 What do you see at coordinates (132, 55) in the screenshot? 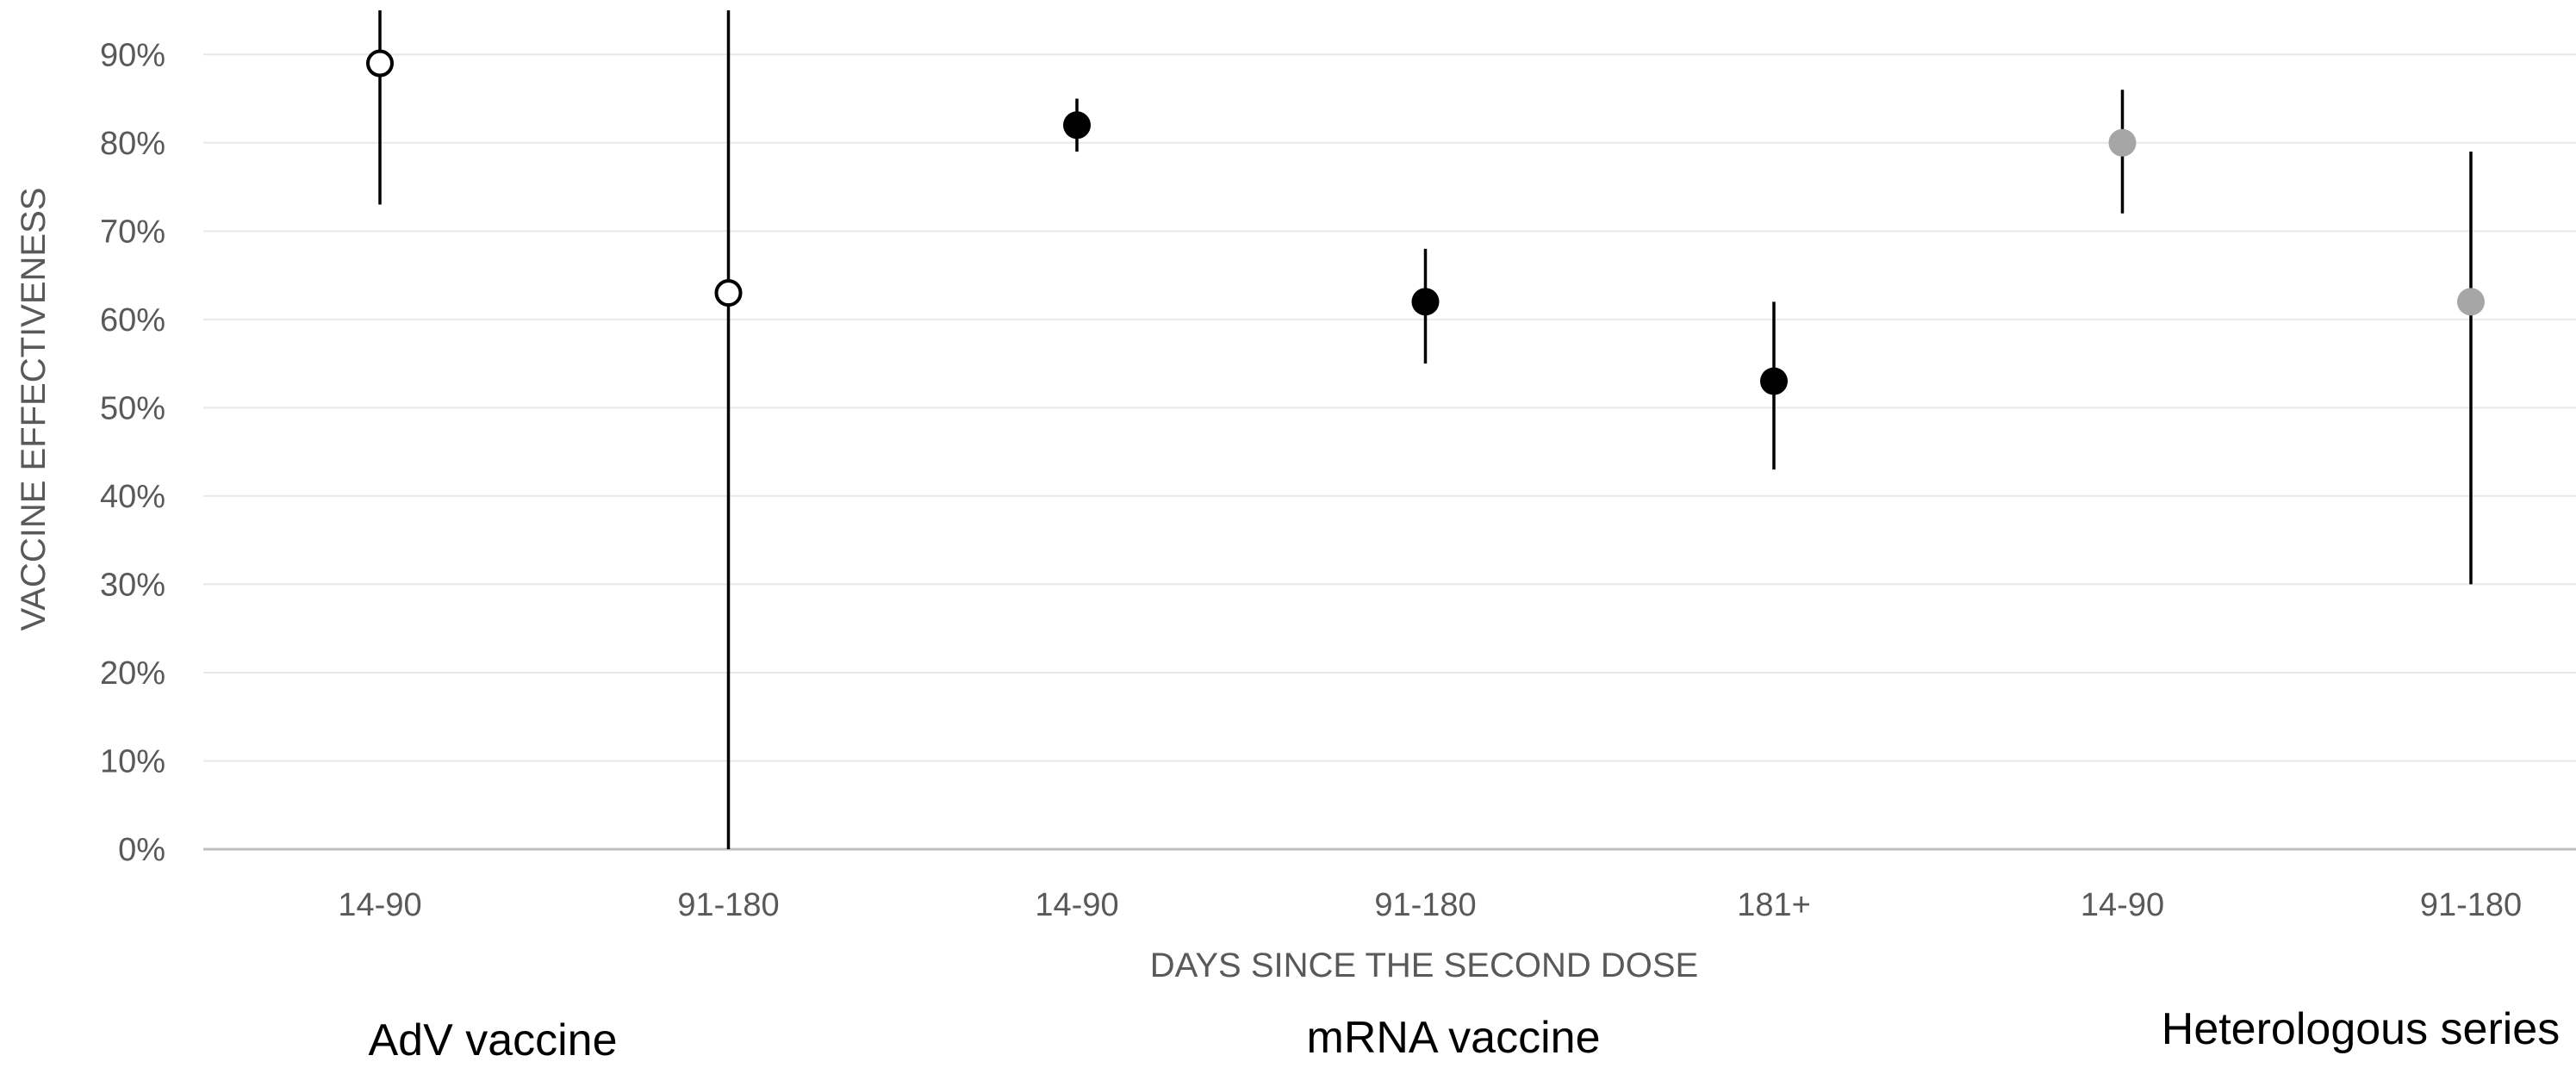
I see `y-tick-label: 90%` at bounding box center [132, 55].